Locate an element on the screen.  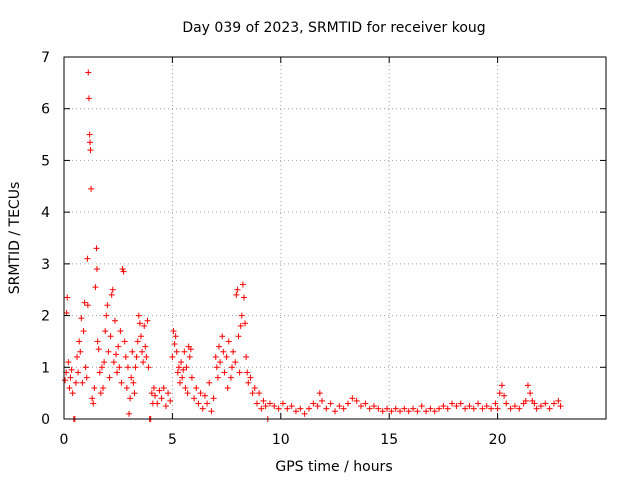
x-tick-label: 5 is located at coordinates (172, 440).